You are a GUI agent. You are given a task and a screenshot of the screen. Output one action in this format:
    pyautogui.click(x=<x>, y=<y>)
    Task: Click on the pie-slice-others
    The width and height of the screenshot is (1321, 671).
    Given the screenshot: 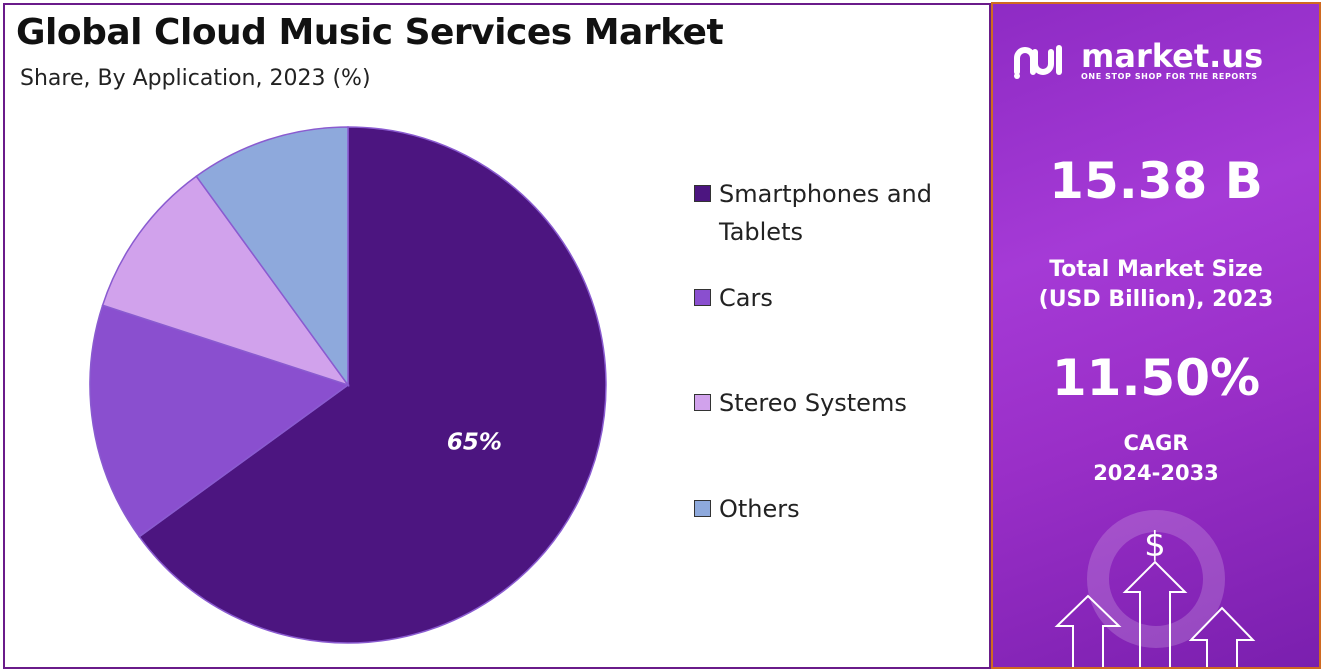 What is the action you would take?
    pyautogui.click(x=272, y=257)
    